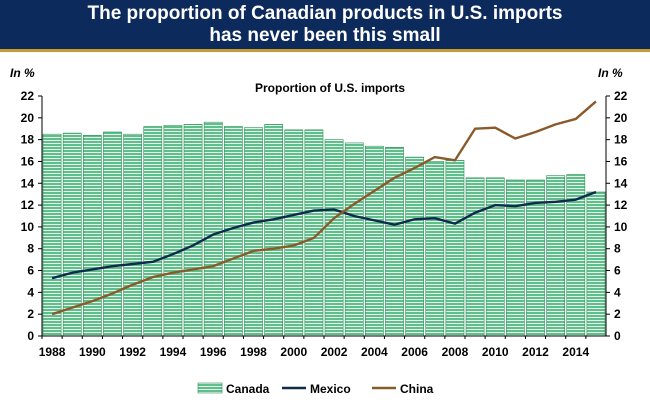 Image resolution: width=650 pixels, height=418 pixels. What do you see at coordinates (30, 249) in the screenshot?
I see `left-tick-label-8: 8` at bounding box center [30, 249].